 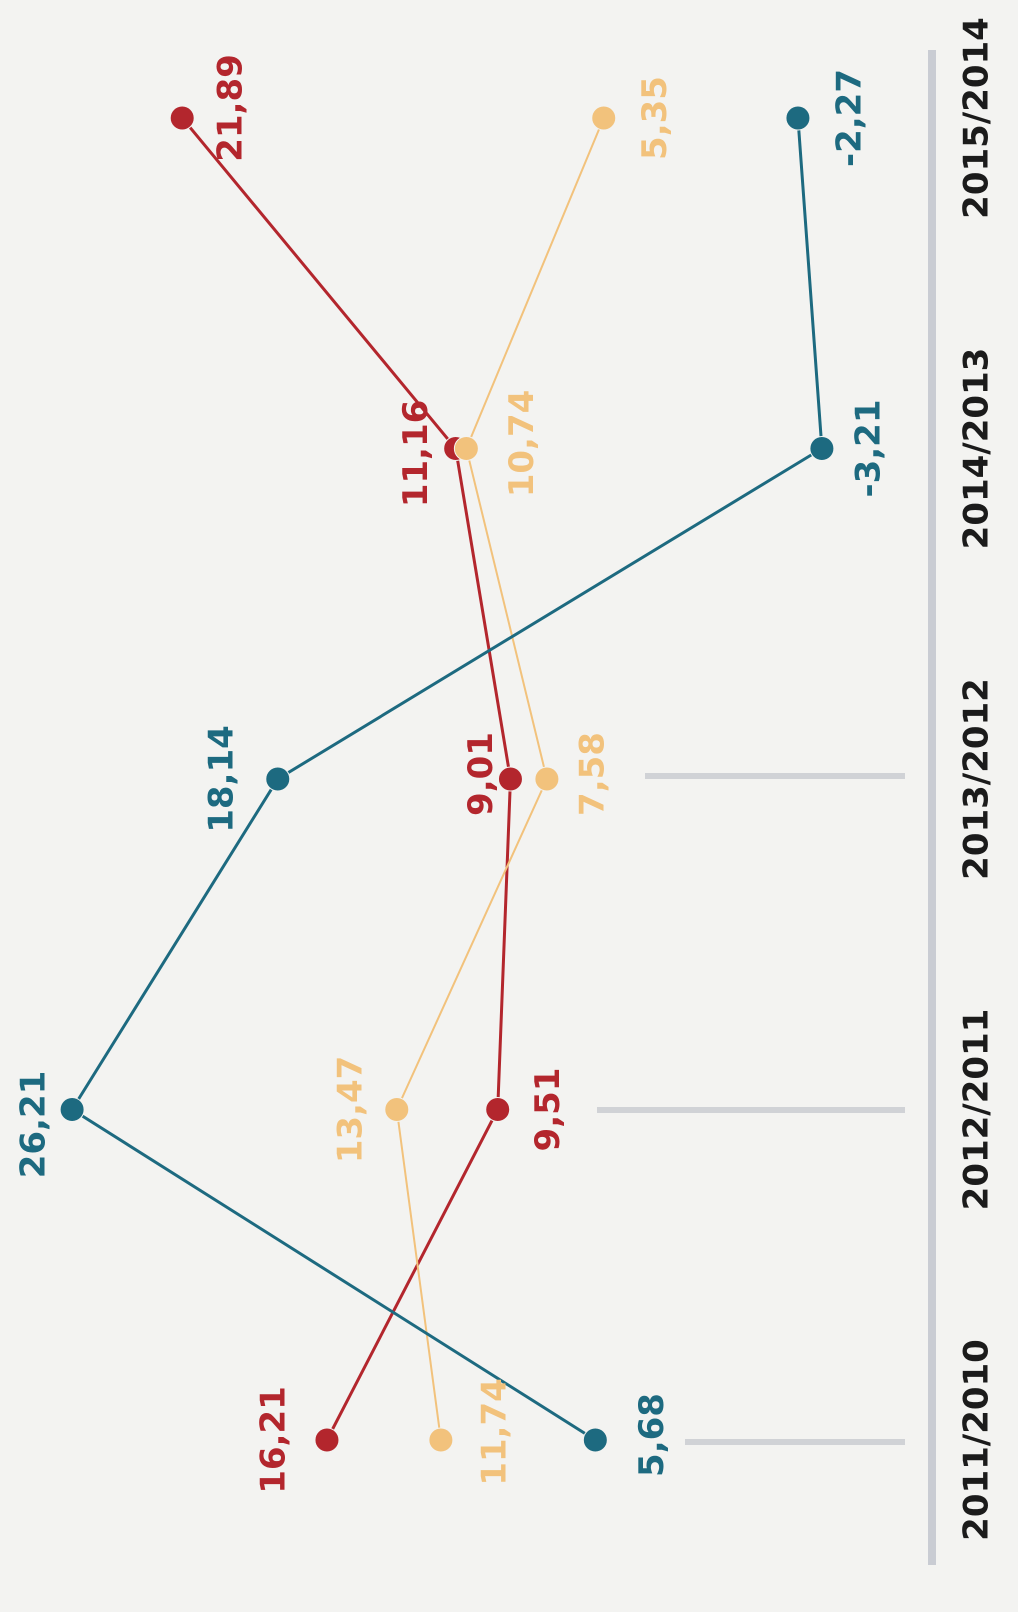 I want to click on data-label: 16,21, so click(x=273, y=1440).